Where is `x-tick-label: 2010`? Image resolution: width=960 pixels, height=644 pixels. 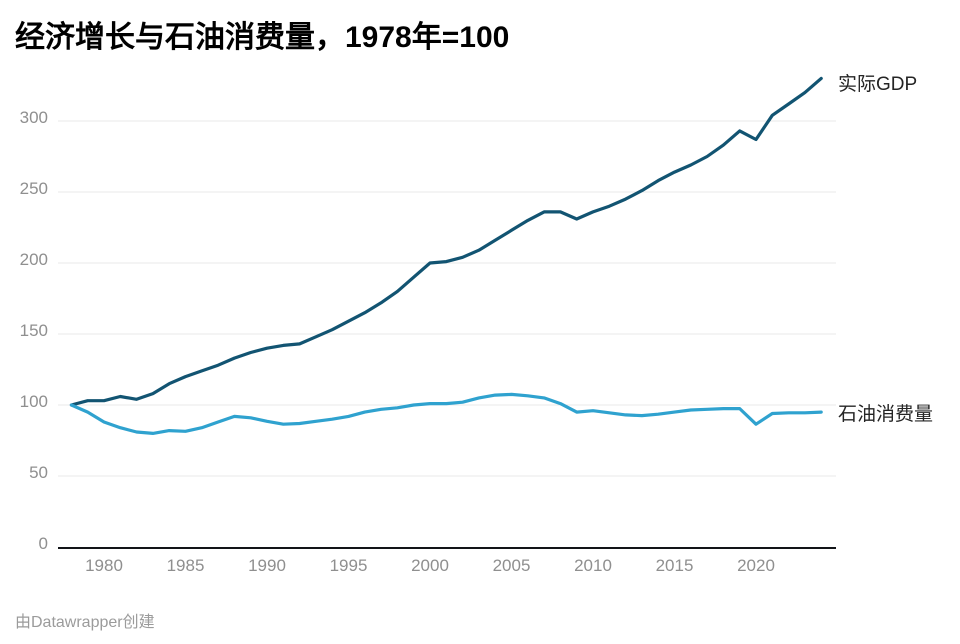
x-tick-label: 2010 is located at coordinates (593, 565).